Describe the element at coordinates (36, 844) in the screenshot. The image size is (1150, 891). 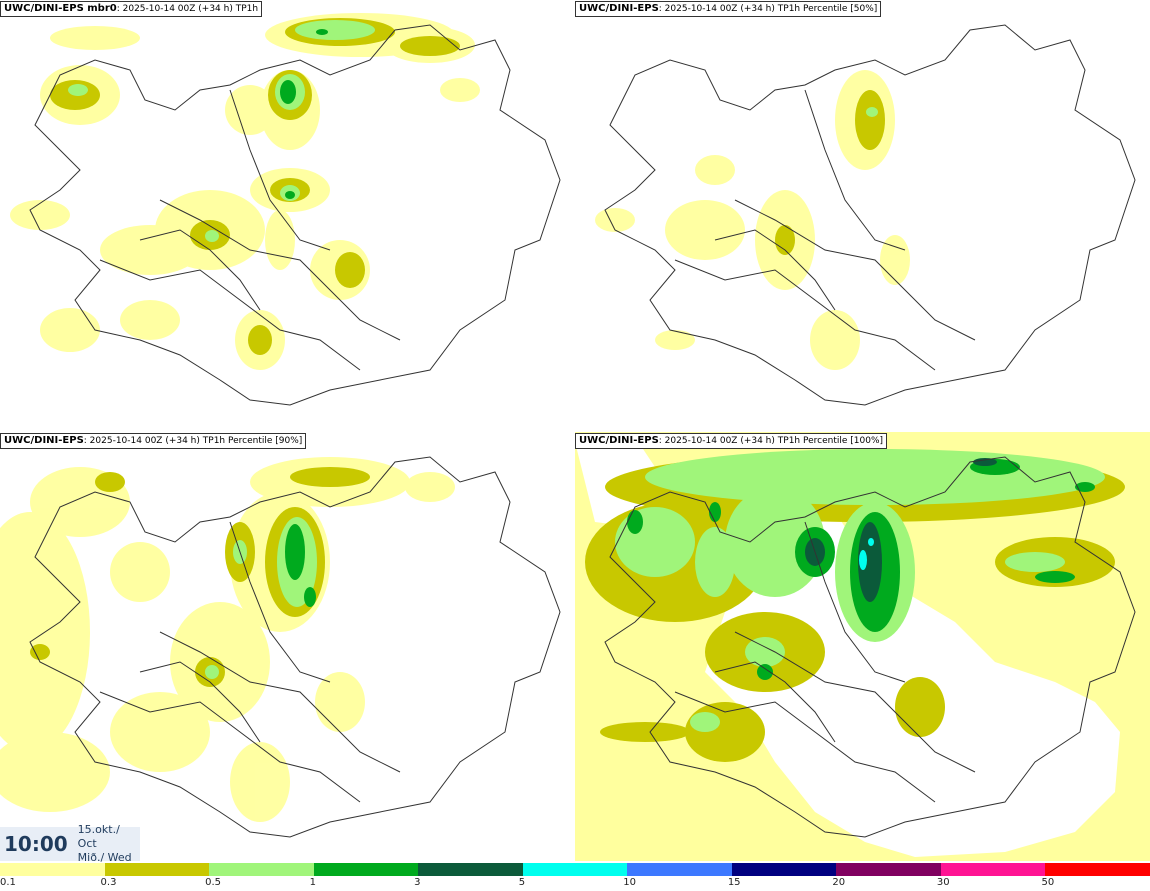
I see `valid-time-clock: 10:00` at that location.